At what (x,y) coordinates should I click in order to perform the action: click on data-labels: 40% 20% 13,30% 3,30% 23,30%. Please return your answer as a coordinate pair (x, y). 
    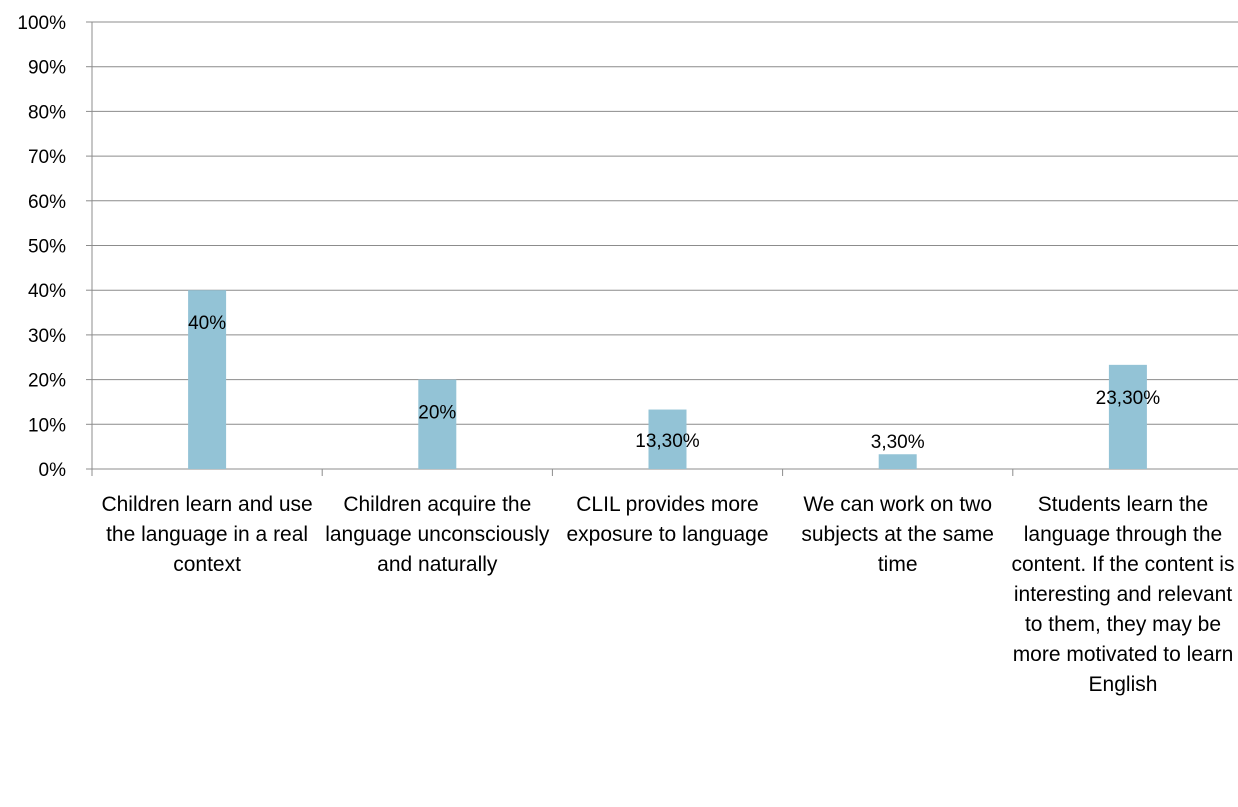
    Looking at the image, I should click on (674, 383).